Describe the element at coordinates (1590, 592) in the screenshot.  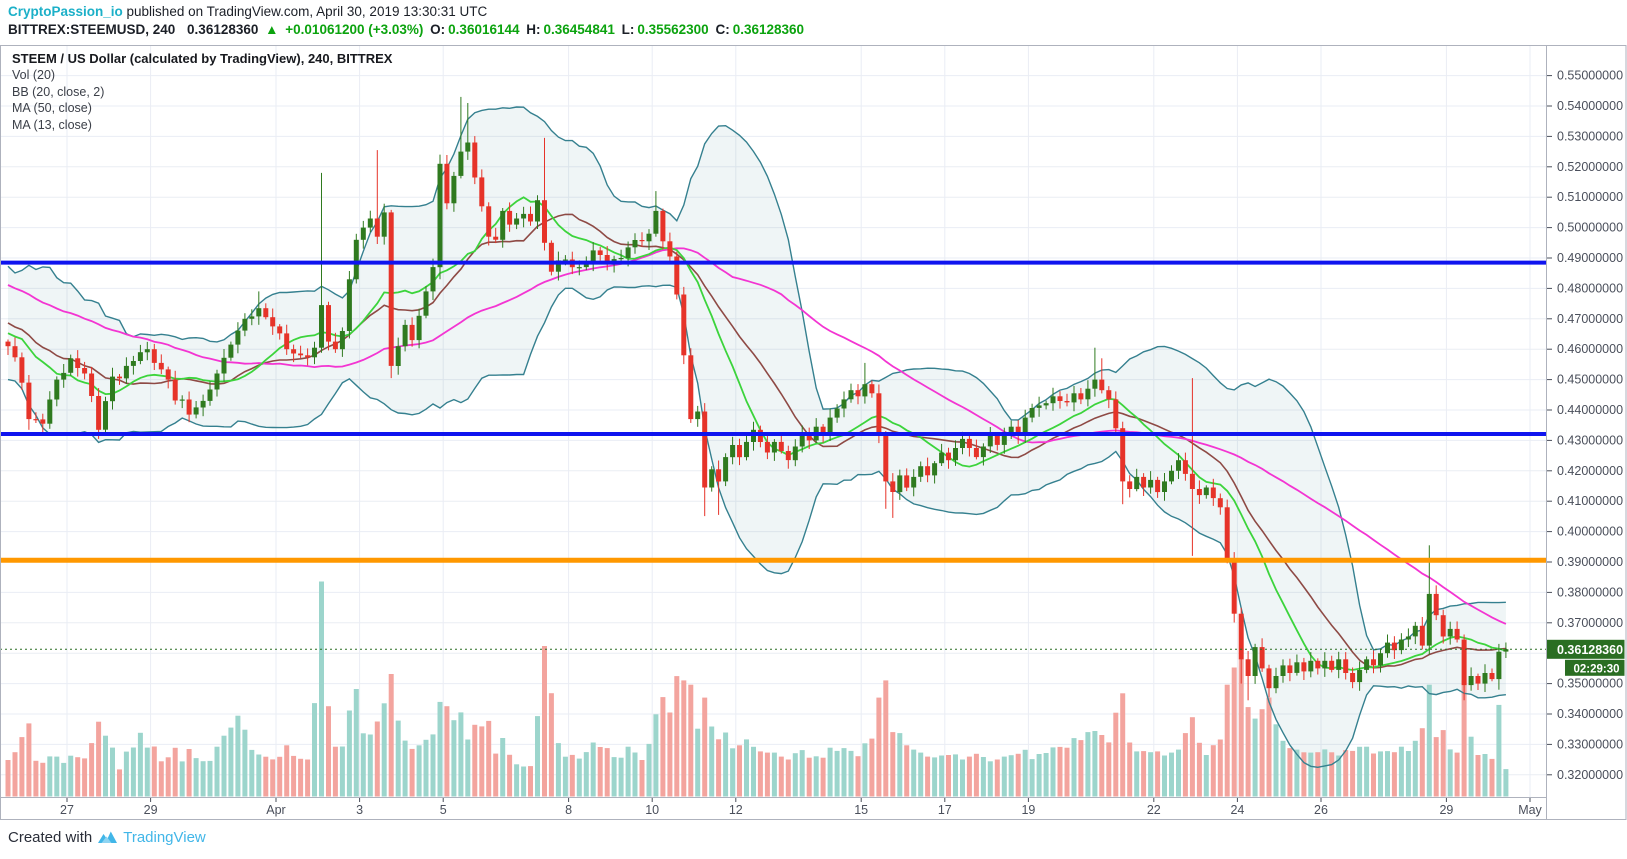
I see `svg-text: 0.38000000` at that location.